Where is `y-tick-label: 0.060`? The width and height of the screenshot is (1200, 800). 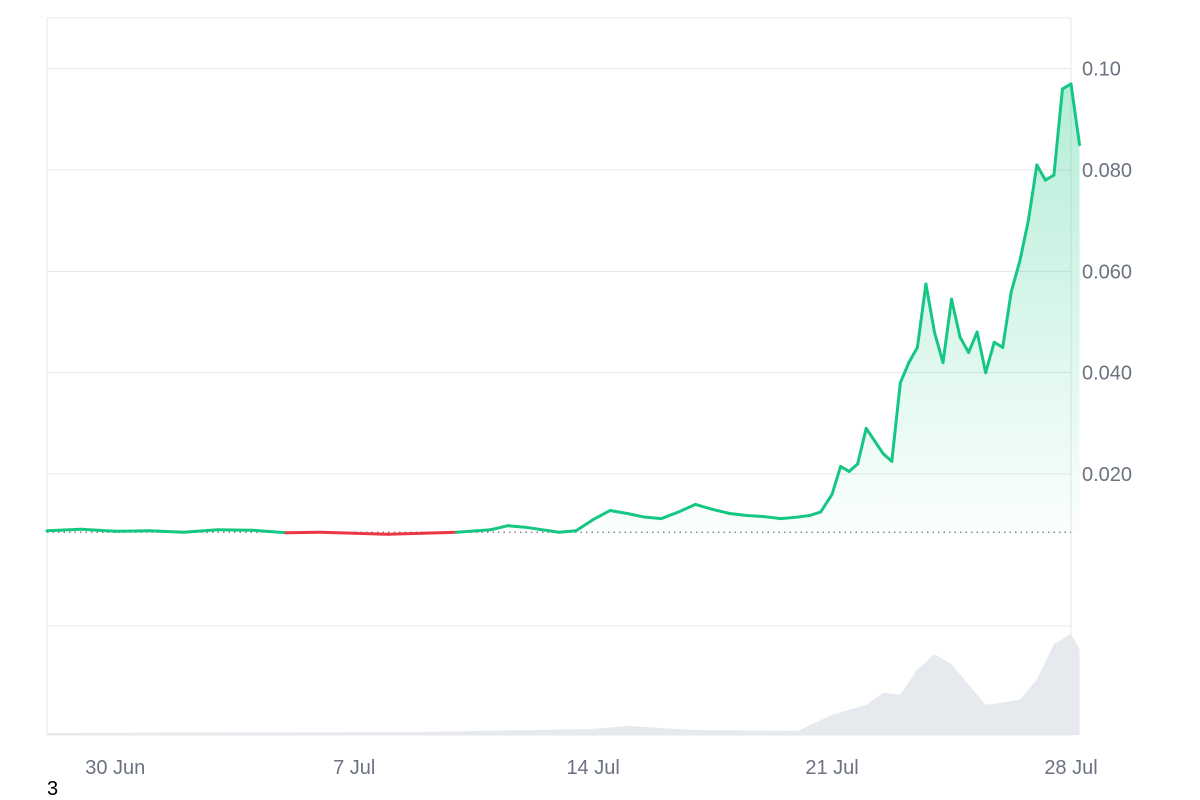 y-tick-label: 0.060 is located at coordinates (1107, 272).